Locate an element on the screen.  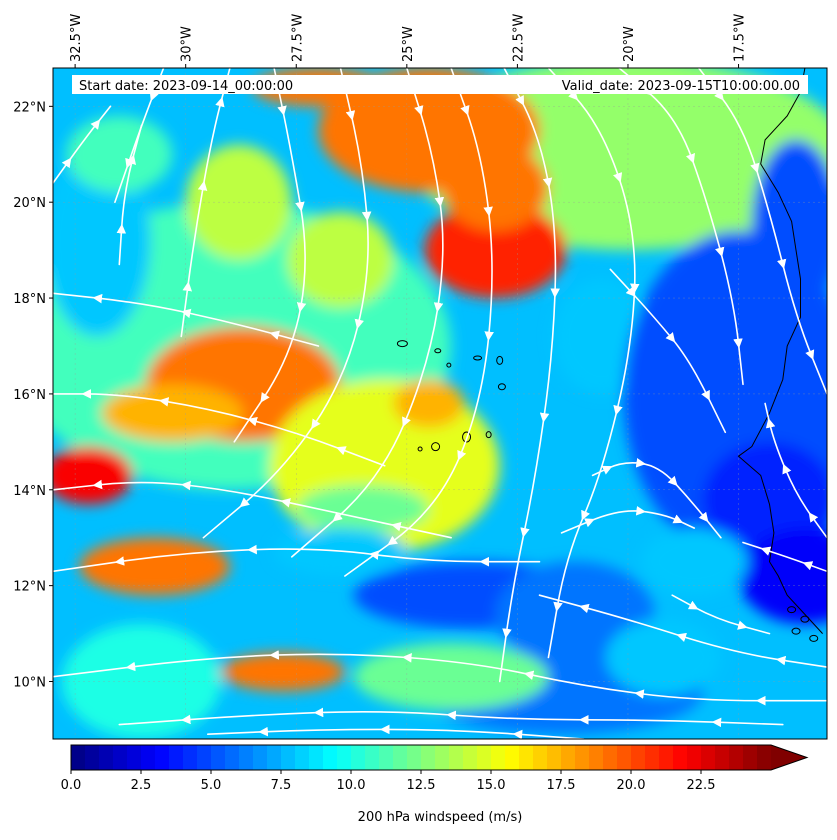
colorbar-segments is located at coordinates (439, 757).